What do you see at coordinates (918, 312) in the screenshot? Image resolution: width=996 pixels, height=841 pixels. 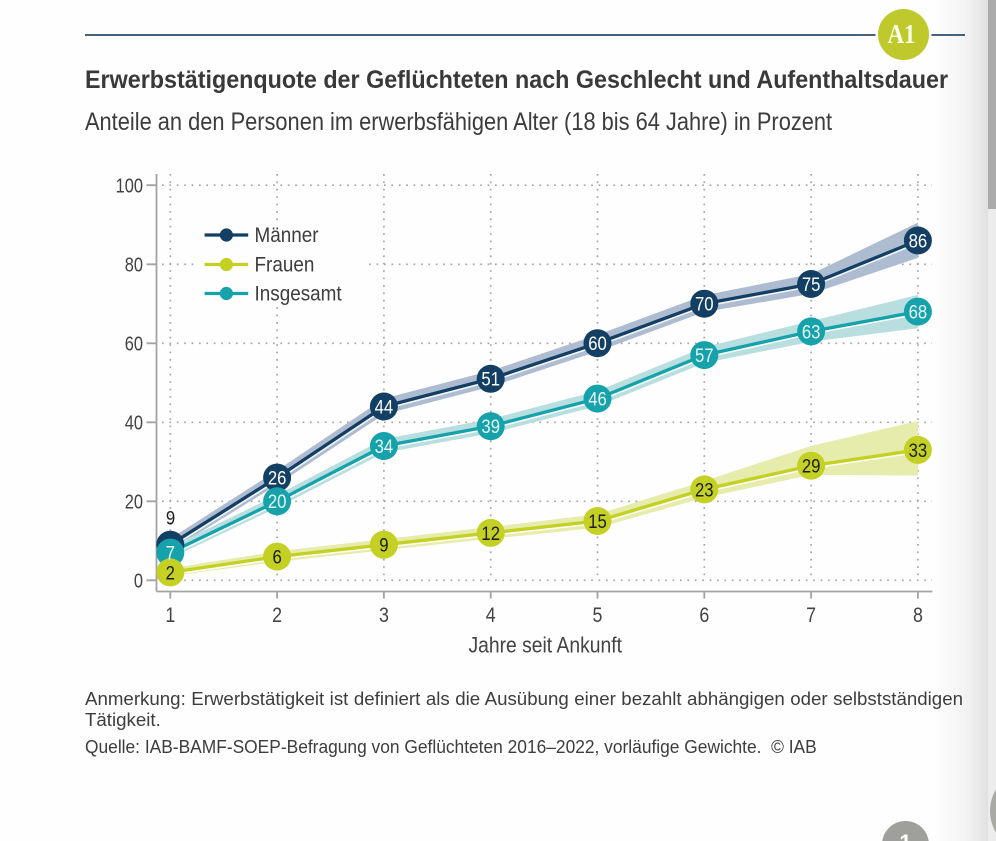 I see `svg-text: 68` at bounding box center [918, 312].